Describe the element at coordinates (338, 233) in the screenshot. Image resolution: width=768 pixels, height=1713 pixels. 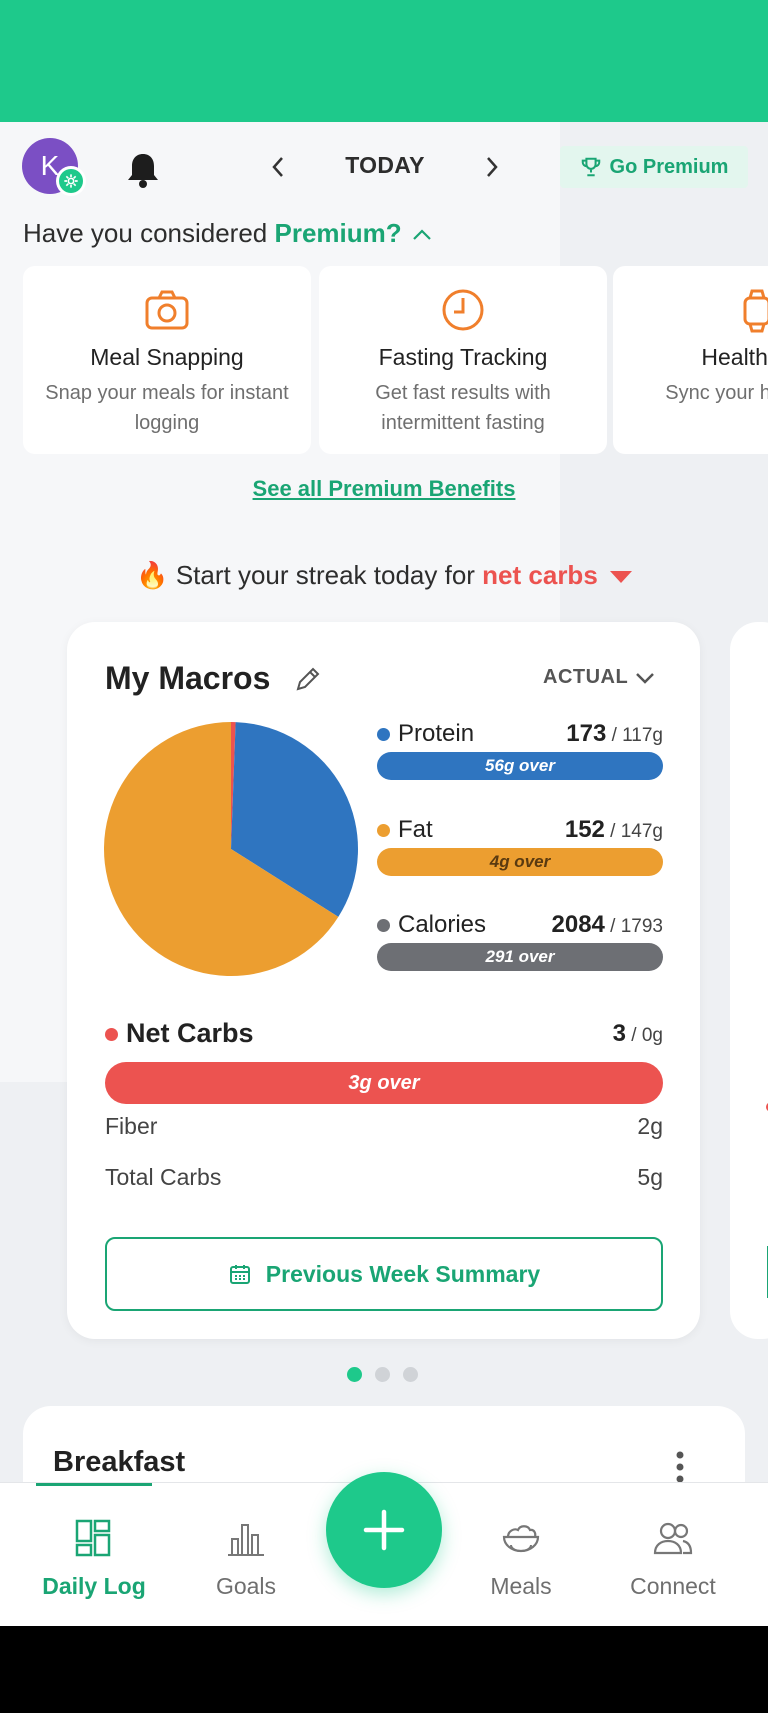
I see `premium-prompt-highlight: Premium?` at that location.